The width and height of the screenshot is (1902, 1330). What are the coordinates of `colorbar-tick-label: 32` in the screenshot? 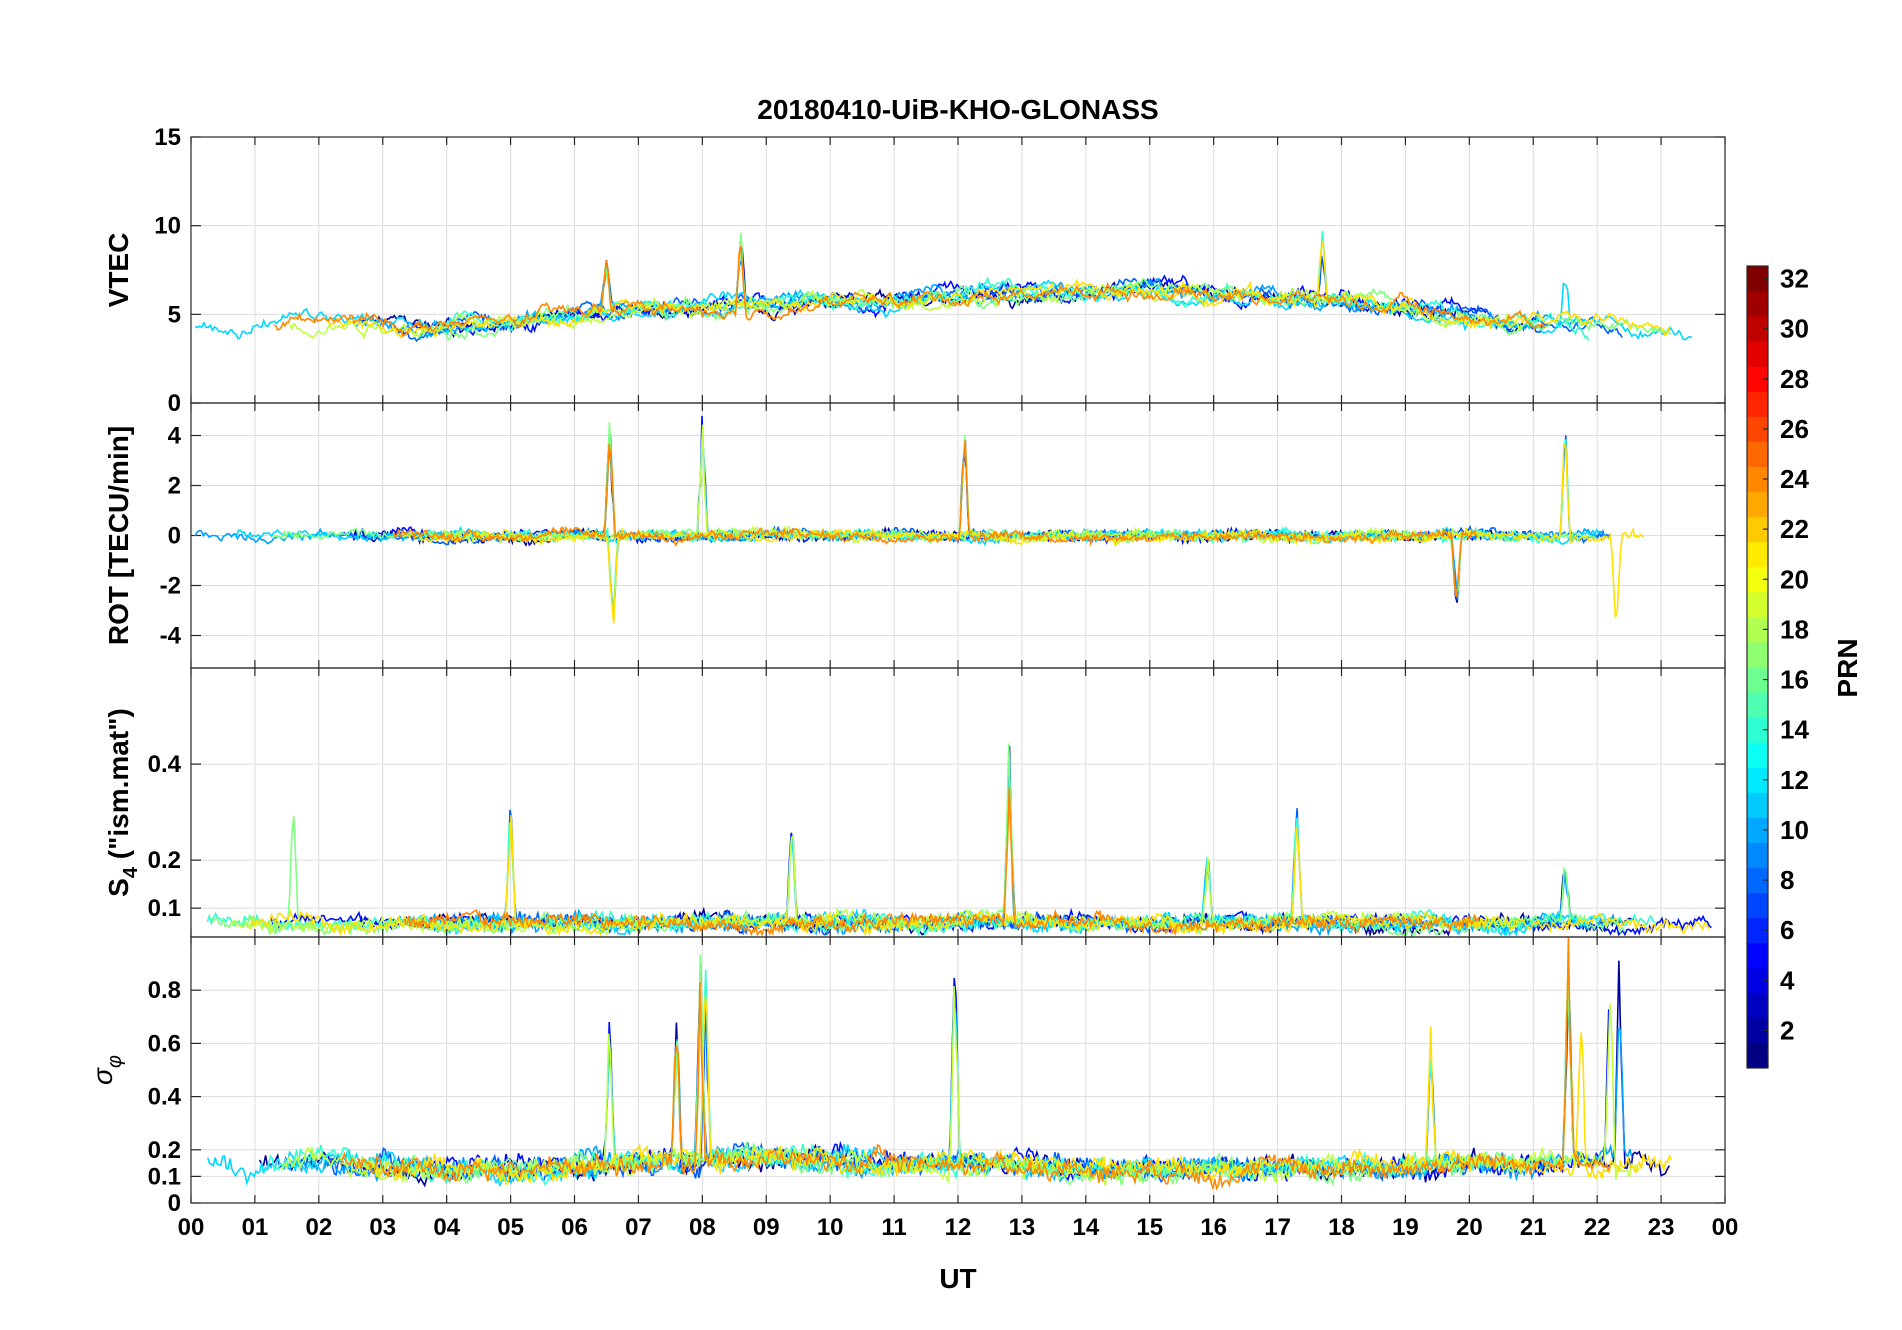 It's located at (1794, 279).